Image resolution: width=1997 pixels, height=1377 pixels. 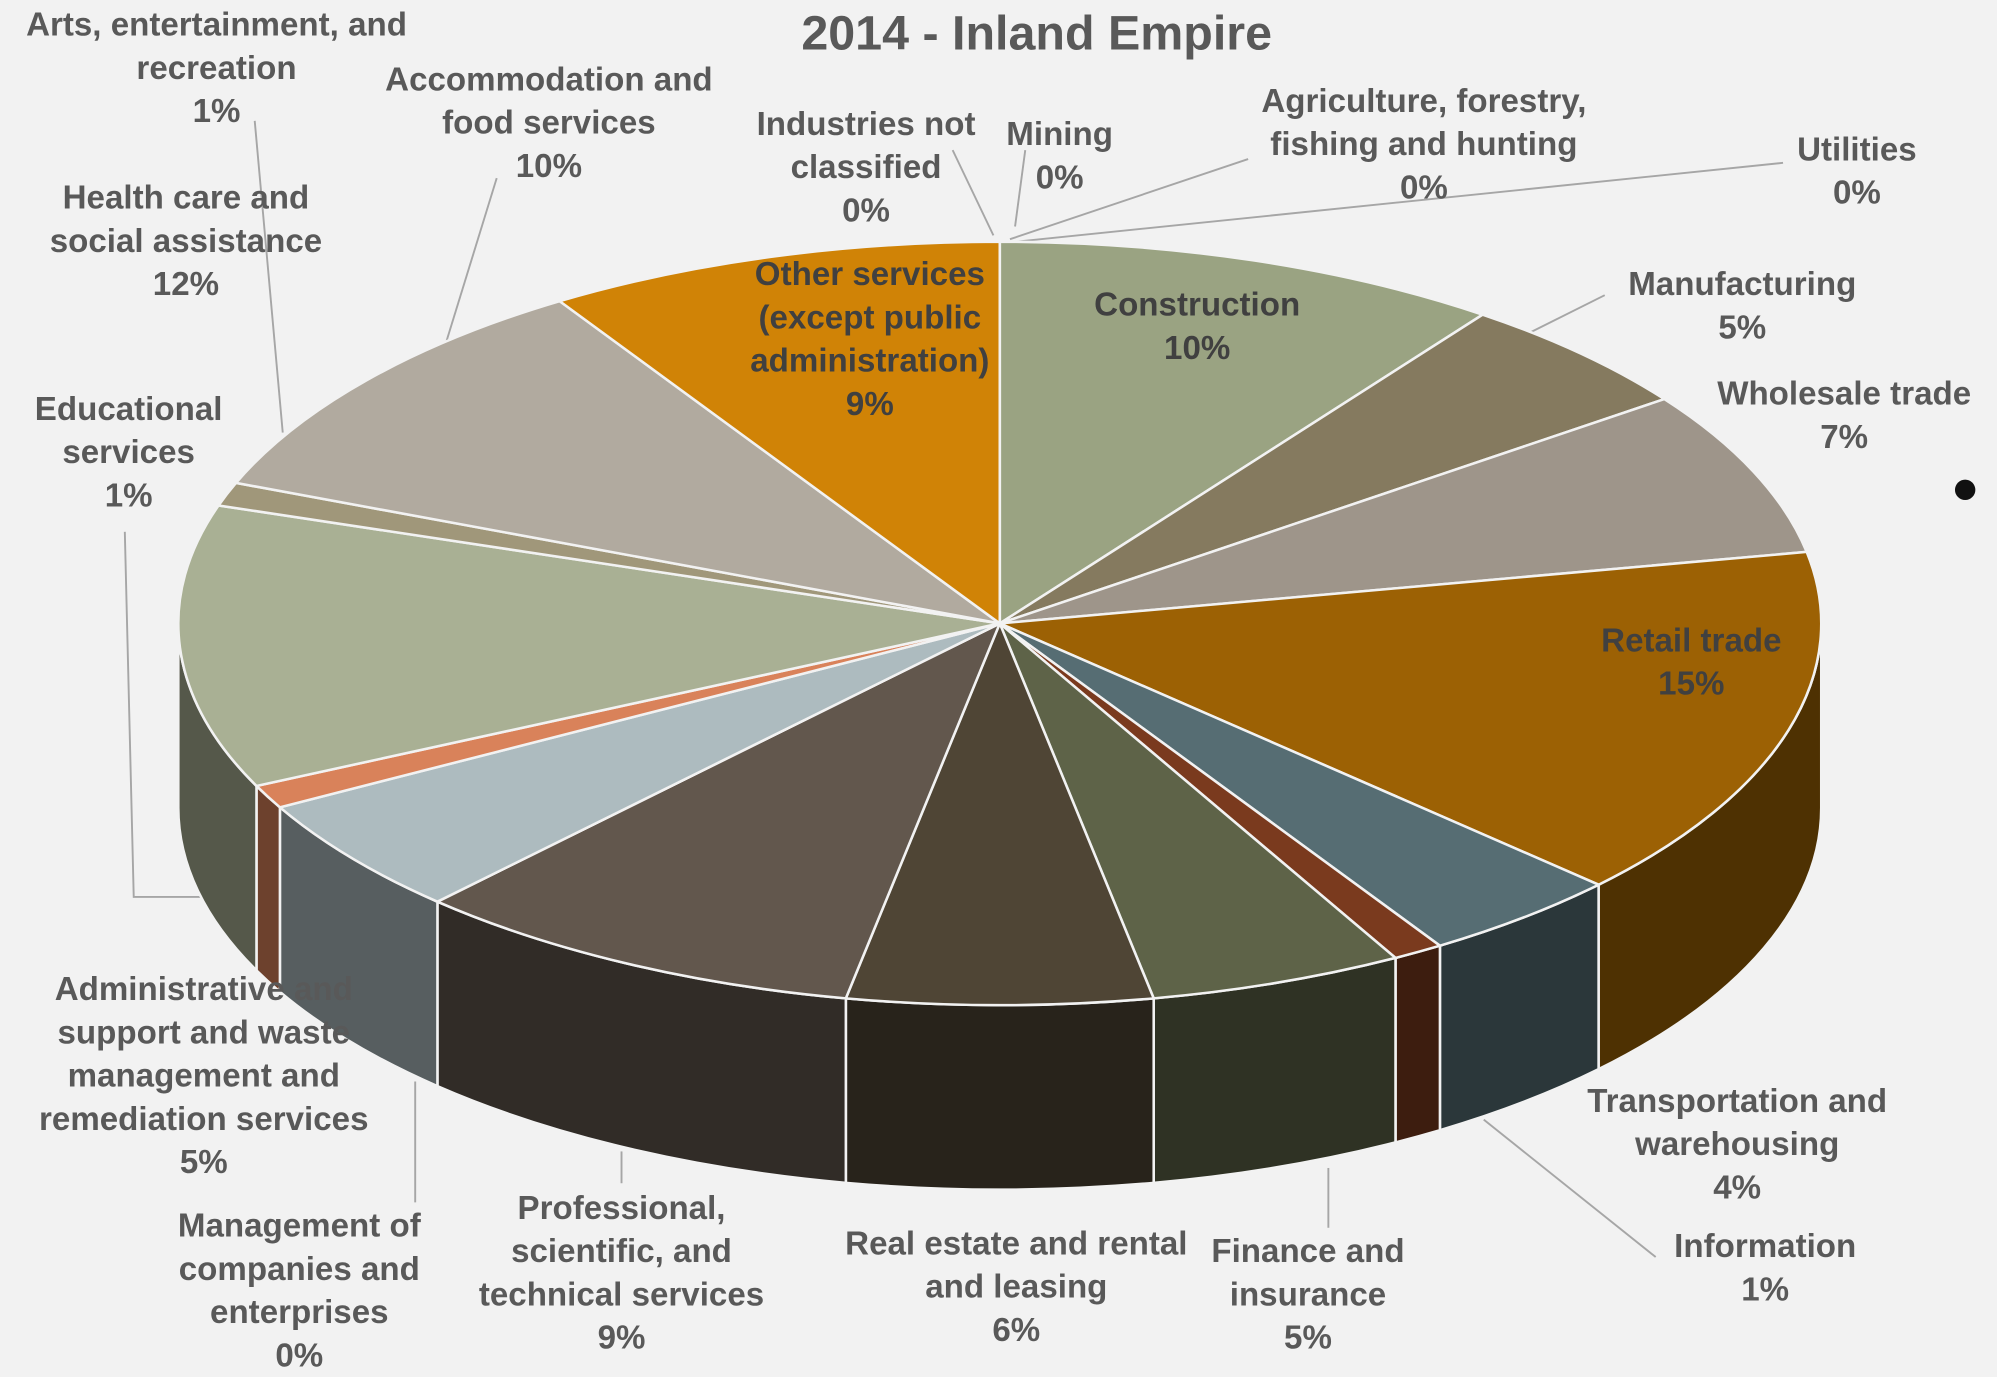 What do you see at coordinates (1016, 1264) in the screenshot?
I see `category-name: Real estate and rental and leasing` at bounding box center [1016, 1264].